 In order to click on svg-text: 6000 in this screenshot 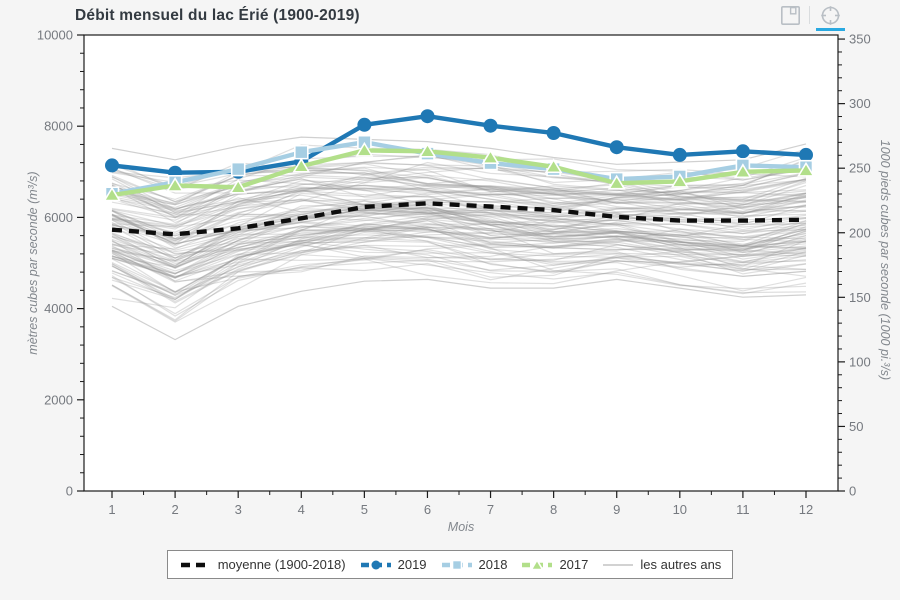, I will do `click(58, 217)`.